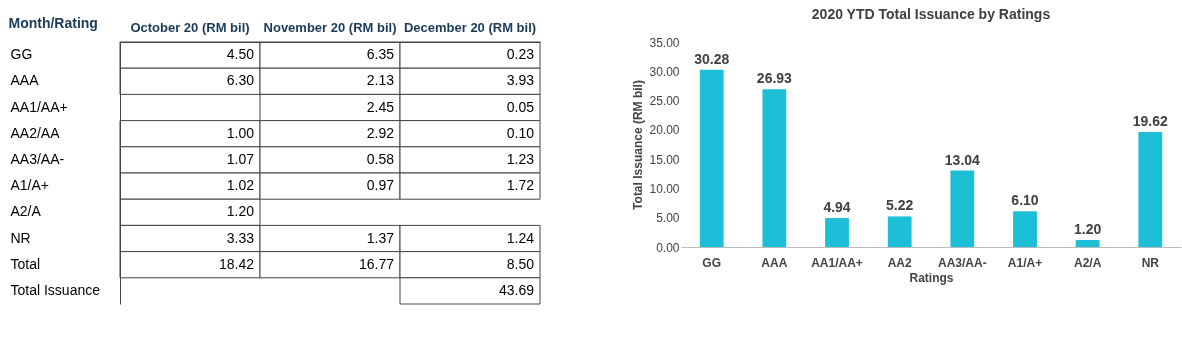 Image resolution: width=1182 pixels, height=339 pixels. Describe the element at coordinates (900, 205) in the screenshot. I see `data-label: 5.22` at that location.